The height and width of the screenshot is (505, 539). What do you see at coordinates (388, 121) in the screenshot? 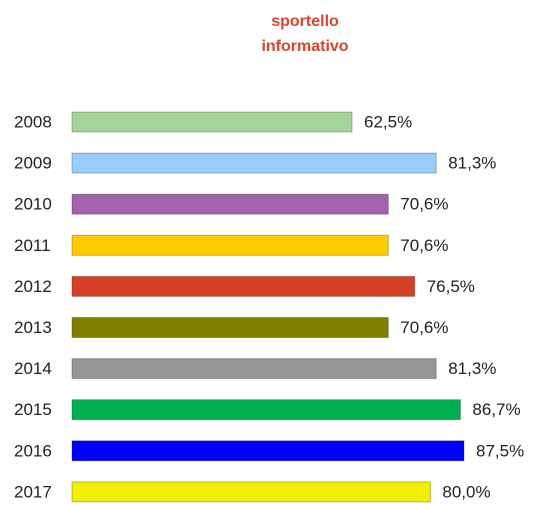
I see `value-label: 62,5%` at bounding box center [388, 121].